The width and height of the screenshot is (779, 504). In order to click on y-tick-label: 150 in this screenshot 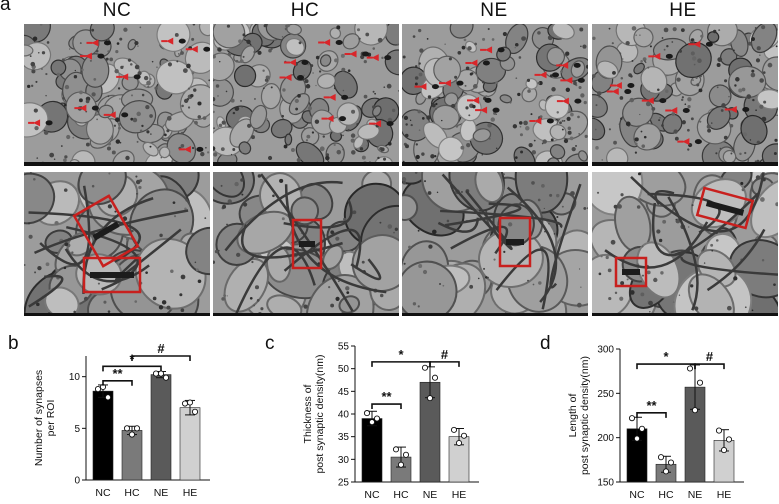, I will do `click(605, 483)`.